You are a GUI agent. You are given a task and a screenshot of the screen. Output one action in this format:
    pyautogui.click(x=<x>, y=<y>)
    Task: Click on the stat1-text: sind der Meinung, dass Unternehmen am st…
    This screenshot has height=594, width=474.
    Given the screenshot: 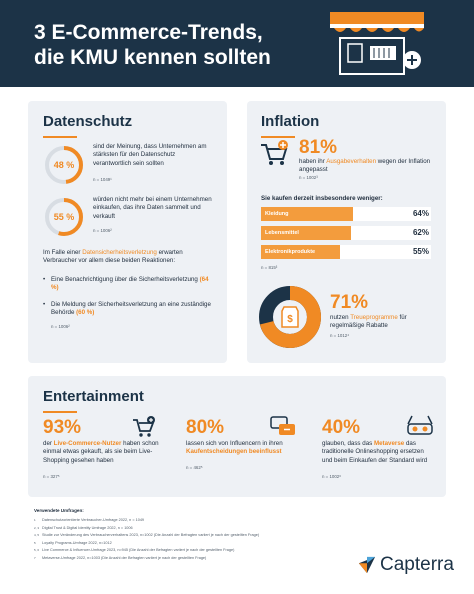 What is the action you would take?
    pyautogui.click(x=150, y=155)
    